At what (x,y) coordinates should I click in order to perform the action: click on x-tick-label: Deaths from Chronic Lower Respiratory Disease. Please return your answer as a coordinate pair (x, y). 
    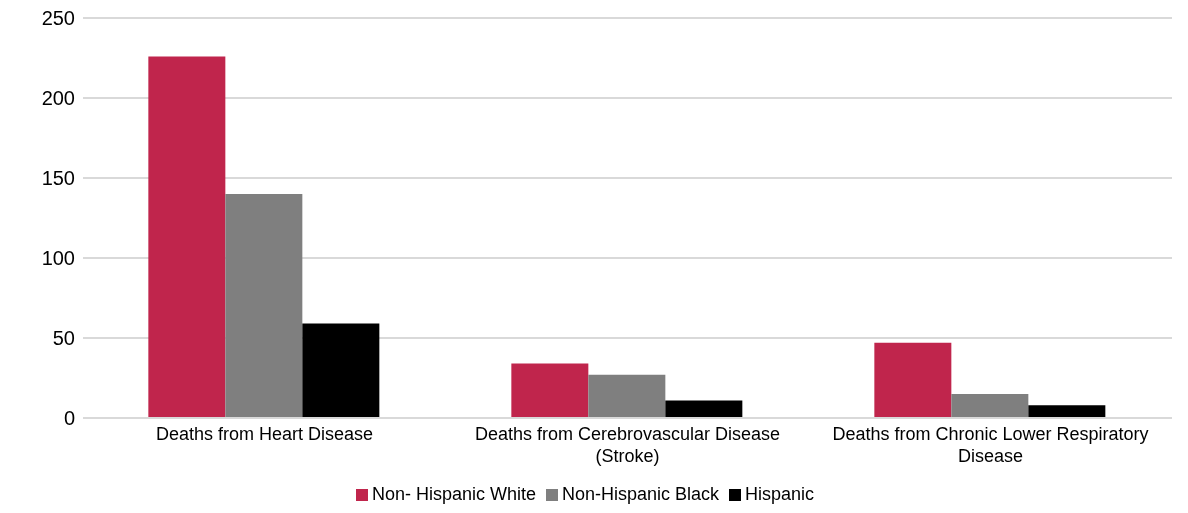
    Looking at the image, I should click on (990, 445).